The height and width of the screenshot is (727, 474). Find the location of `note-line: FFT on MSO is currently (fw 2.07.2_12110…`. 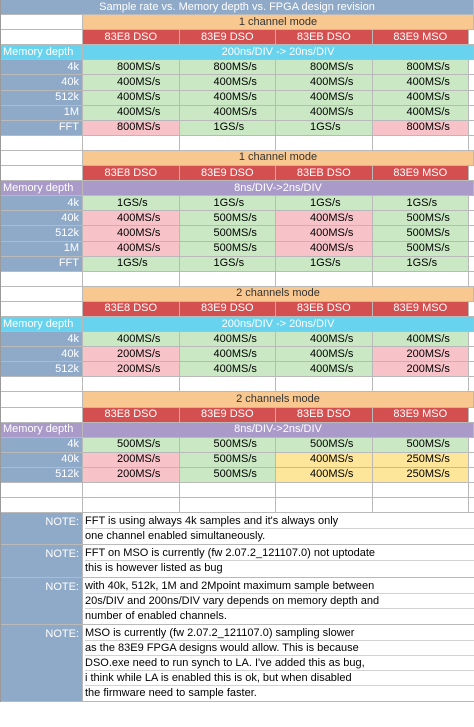

note-line: FFT on MSO is currently (fw 2.07.2_12110… is located at coordinates (279, 554).